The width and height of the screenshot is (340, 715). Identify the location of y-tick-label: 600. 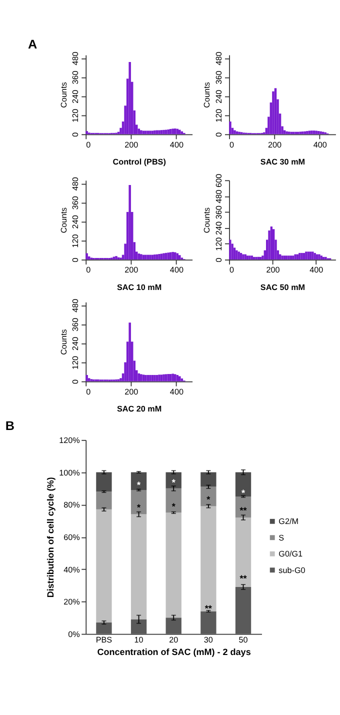
(219, 180).